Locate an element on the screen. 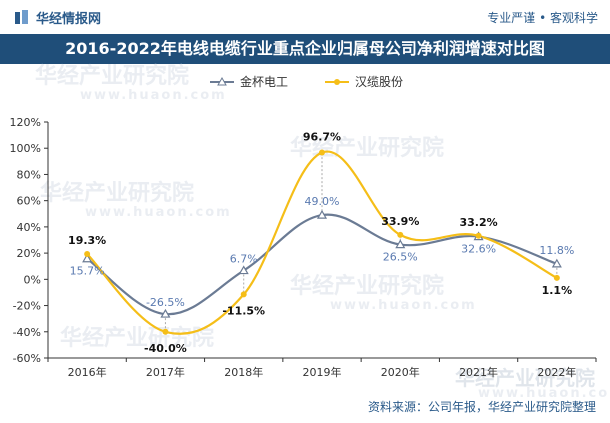 Image resolution: width=610 pixels, height=423 pixels. data-label: 19.3% is located at coordinates (87, 240).